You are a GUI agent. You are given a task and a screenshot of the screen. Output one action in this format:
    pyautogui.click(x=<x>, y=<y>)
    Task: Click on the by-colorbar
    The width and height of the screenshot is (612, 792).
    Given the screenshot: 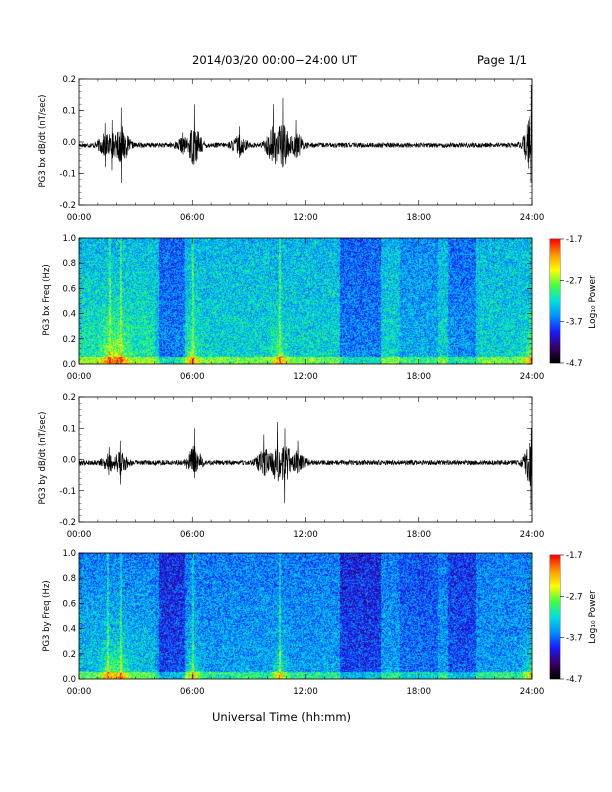 What is the action you would take?
    pyautogui.click(x=555, y=617)
    